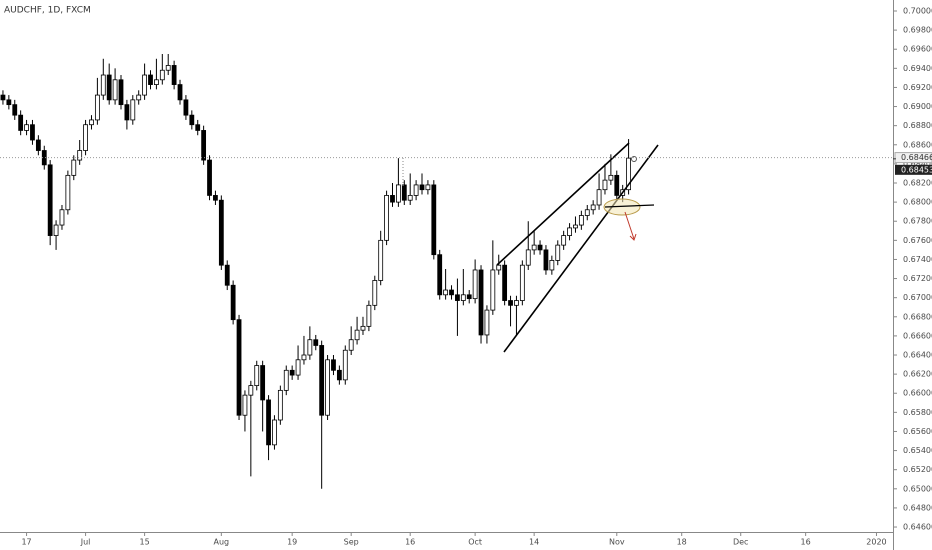  What do you see at coordinates (351, 542) in the screenshot?
I see `x-tick-label: Sep` at bounding box center [351, 542].